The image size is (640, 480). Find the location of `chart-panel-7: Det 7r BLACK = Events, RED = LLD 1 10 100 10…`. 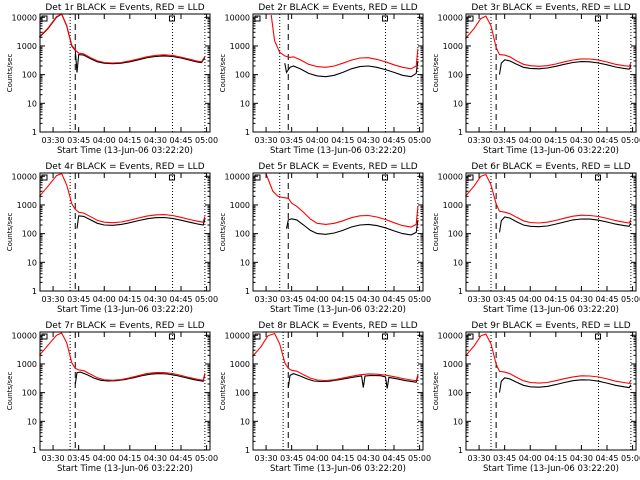

chart-panel-7: Det 7r BLACK = Events, RED = LLD 1 10 100 10… is located at coordinates (112, 397).